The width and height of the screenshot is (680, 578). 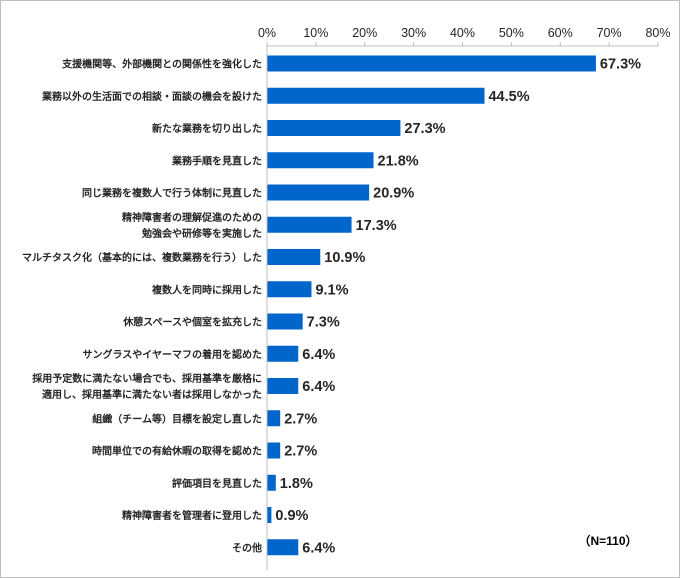 What do you see at coordinates (296, 484) in the screenshot?
I see `value-label: 1.8%` at bounding box center [296, 484].